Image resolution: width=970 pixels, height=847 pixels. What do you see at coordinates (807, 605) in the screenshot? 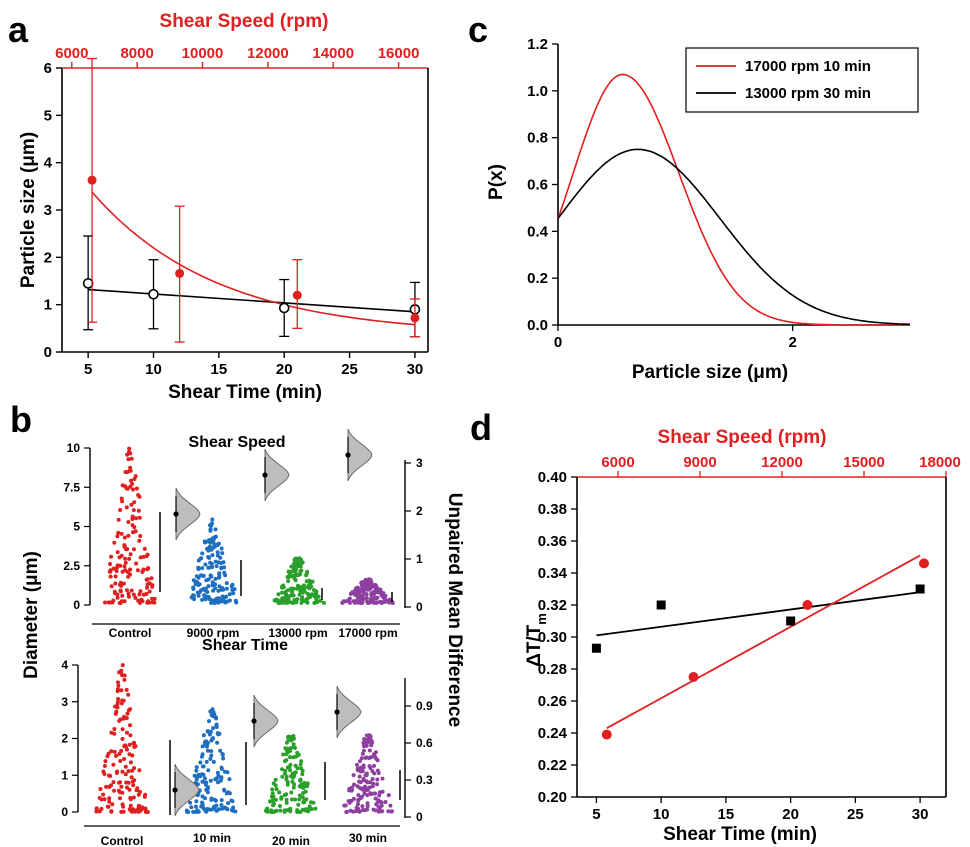
I see `panel-d-point-red` at bounding box center [807, 605].